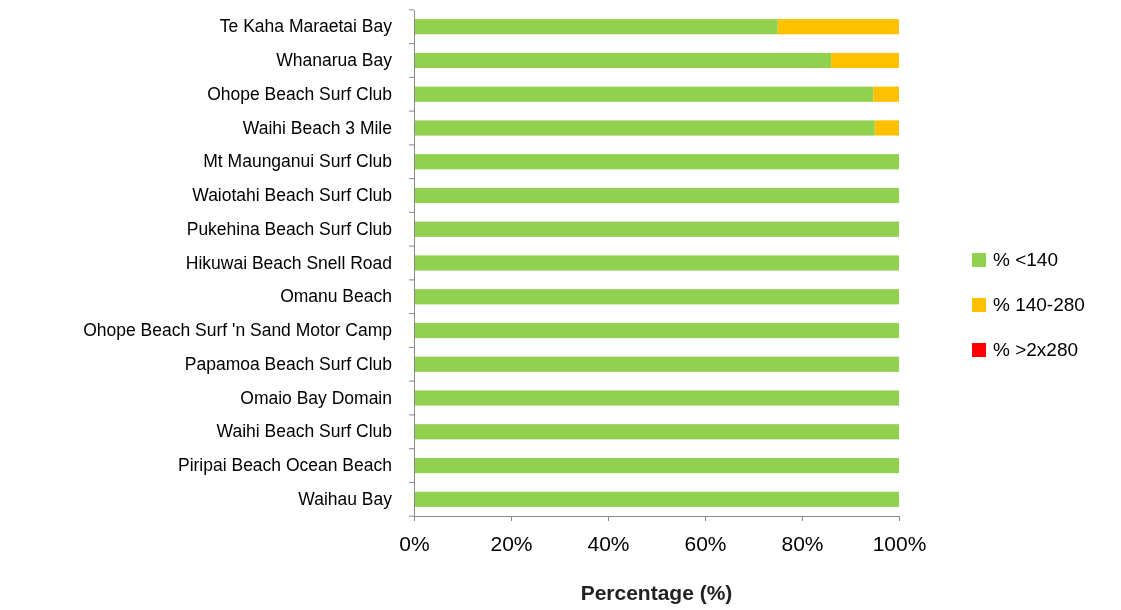 Image resolution: width=1121 pixels, height=610 pixels. Describe the element at coordinates (288, 262) in the screenshot. I see `y-tick-label: Hikuwai Beach Snell Road` at that location.